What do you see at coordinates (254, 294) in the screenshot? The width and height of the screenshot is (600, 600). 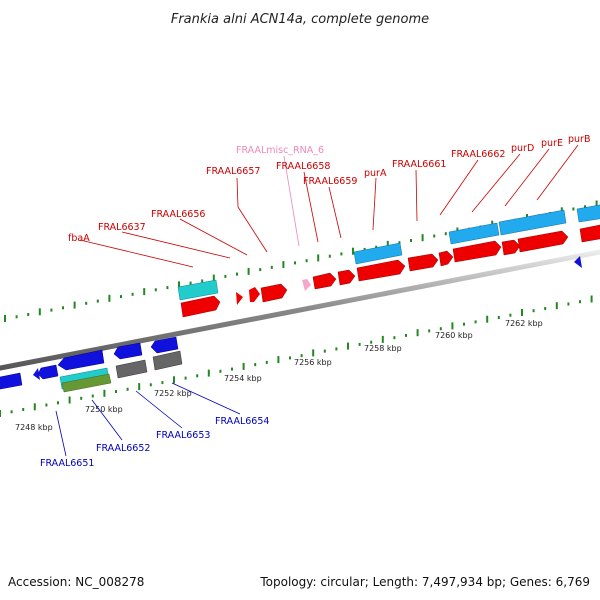 I see `cds-FRAAL6656-arrow` at bounding box center [254, 294].